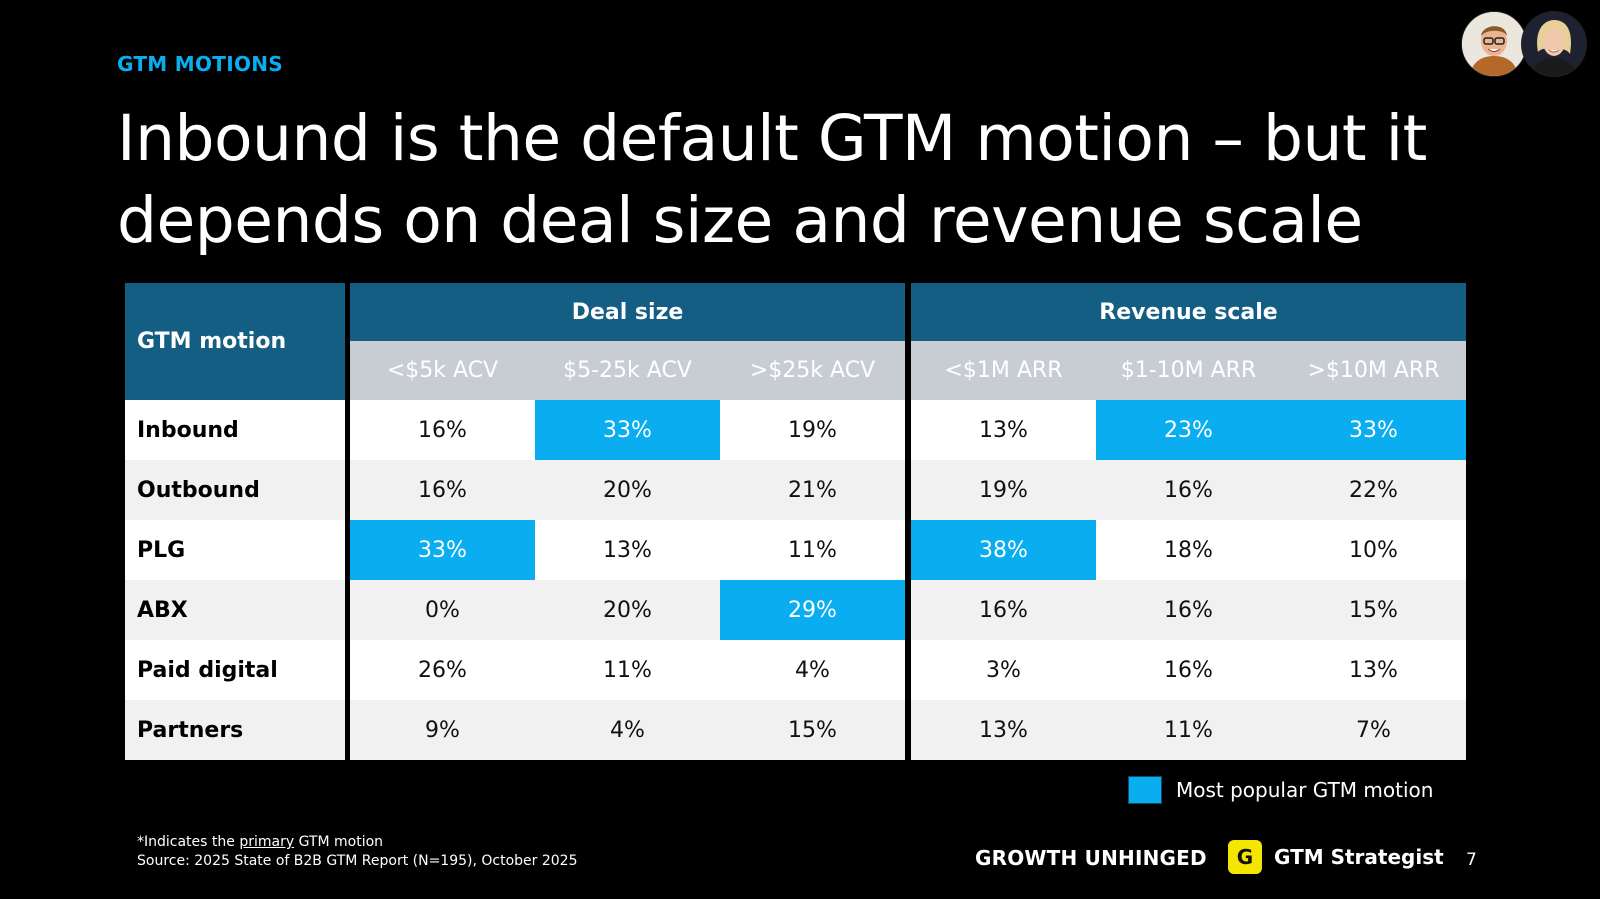 This screenshot has width=1600, height=899. What do you see at coordinates (1188, 312) in the screenshot?
I see `group-header-revenue-scale: Revenue scale` at bounding box center [1188, 312].